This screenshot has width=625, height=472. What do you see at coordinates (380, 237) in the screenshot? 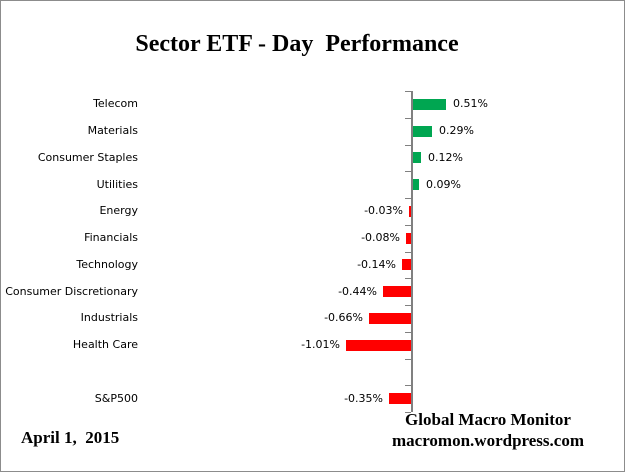
I see `value-label: -0.08%` at bounding box center [380, 237].